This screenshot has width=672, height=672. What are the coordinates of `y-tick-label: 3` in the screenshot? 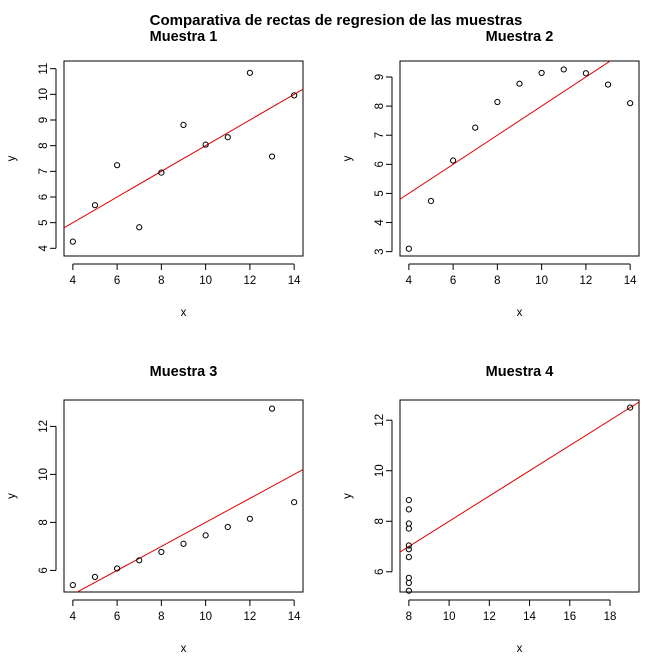 It's located at (380, 251).